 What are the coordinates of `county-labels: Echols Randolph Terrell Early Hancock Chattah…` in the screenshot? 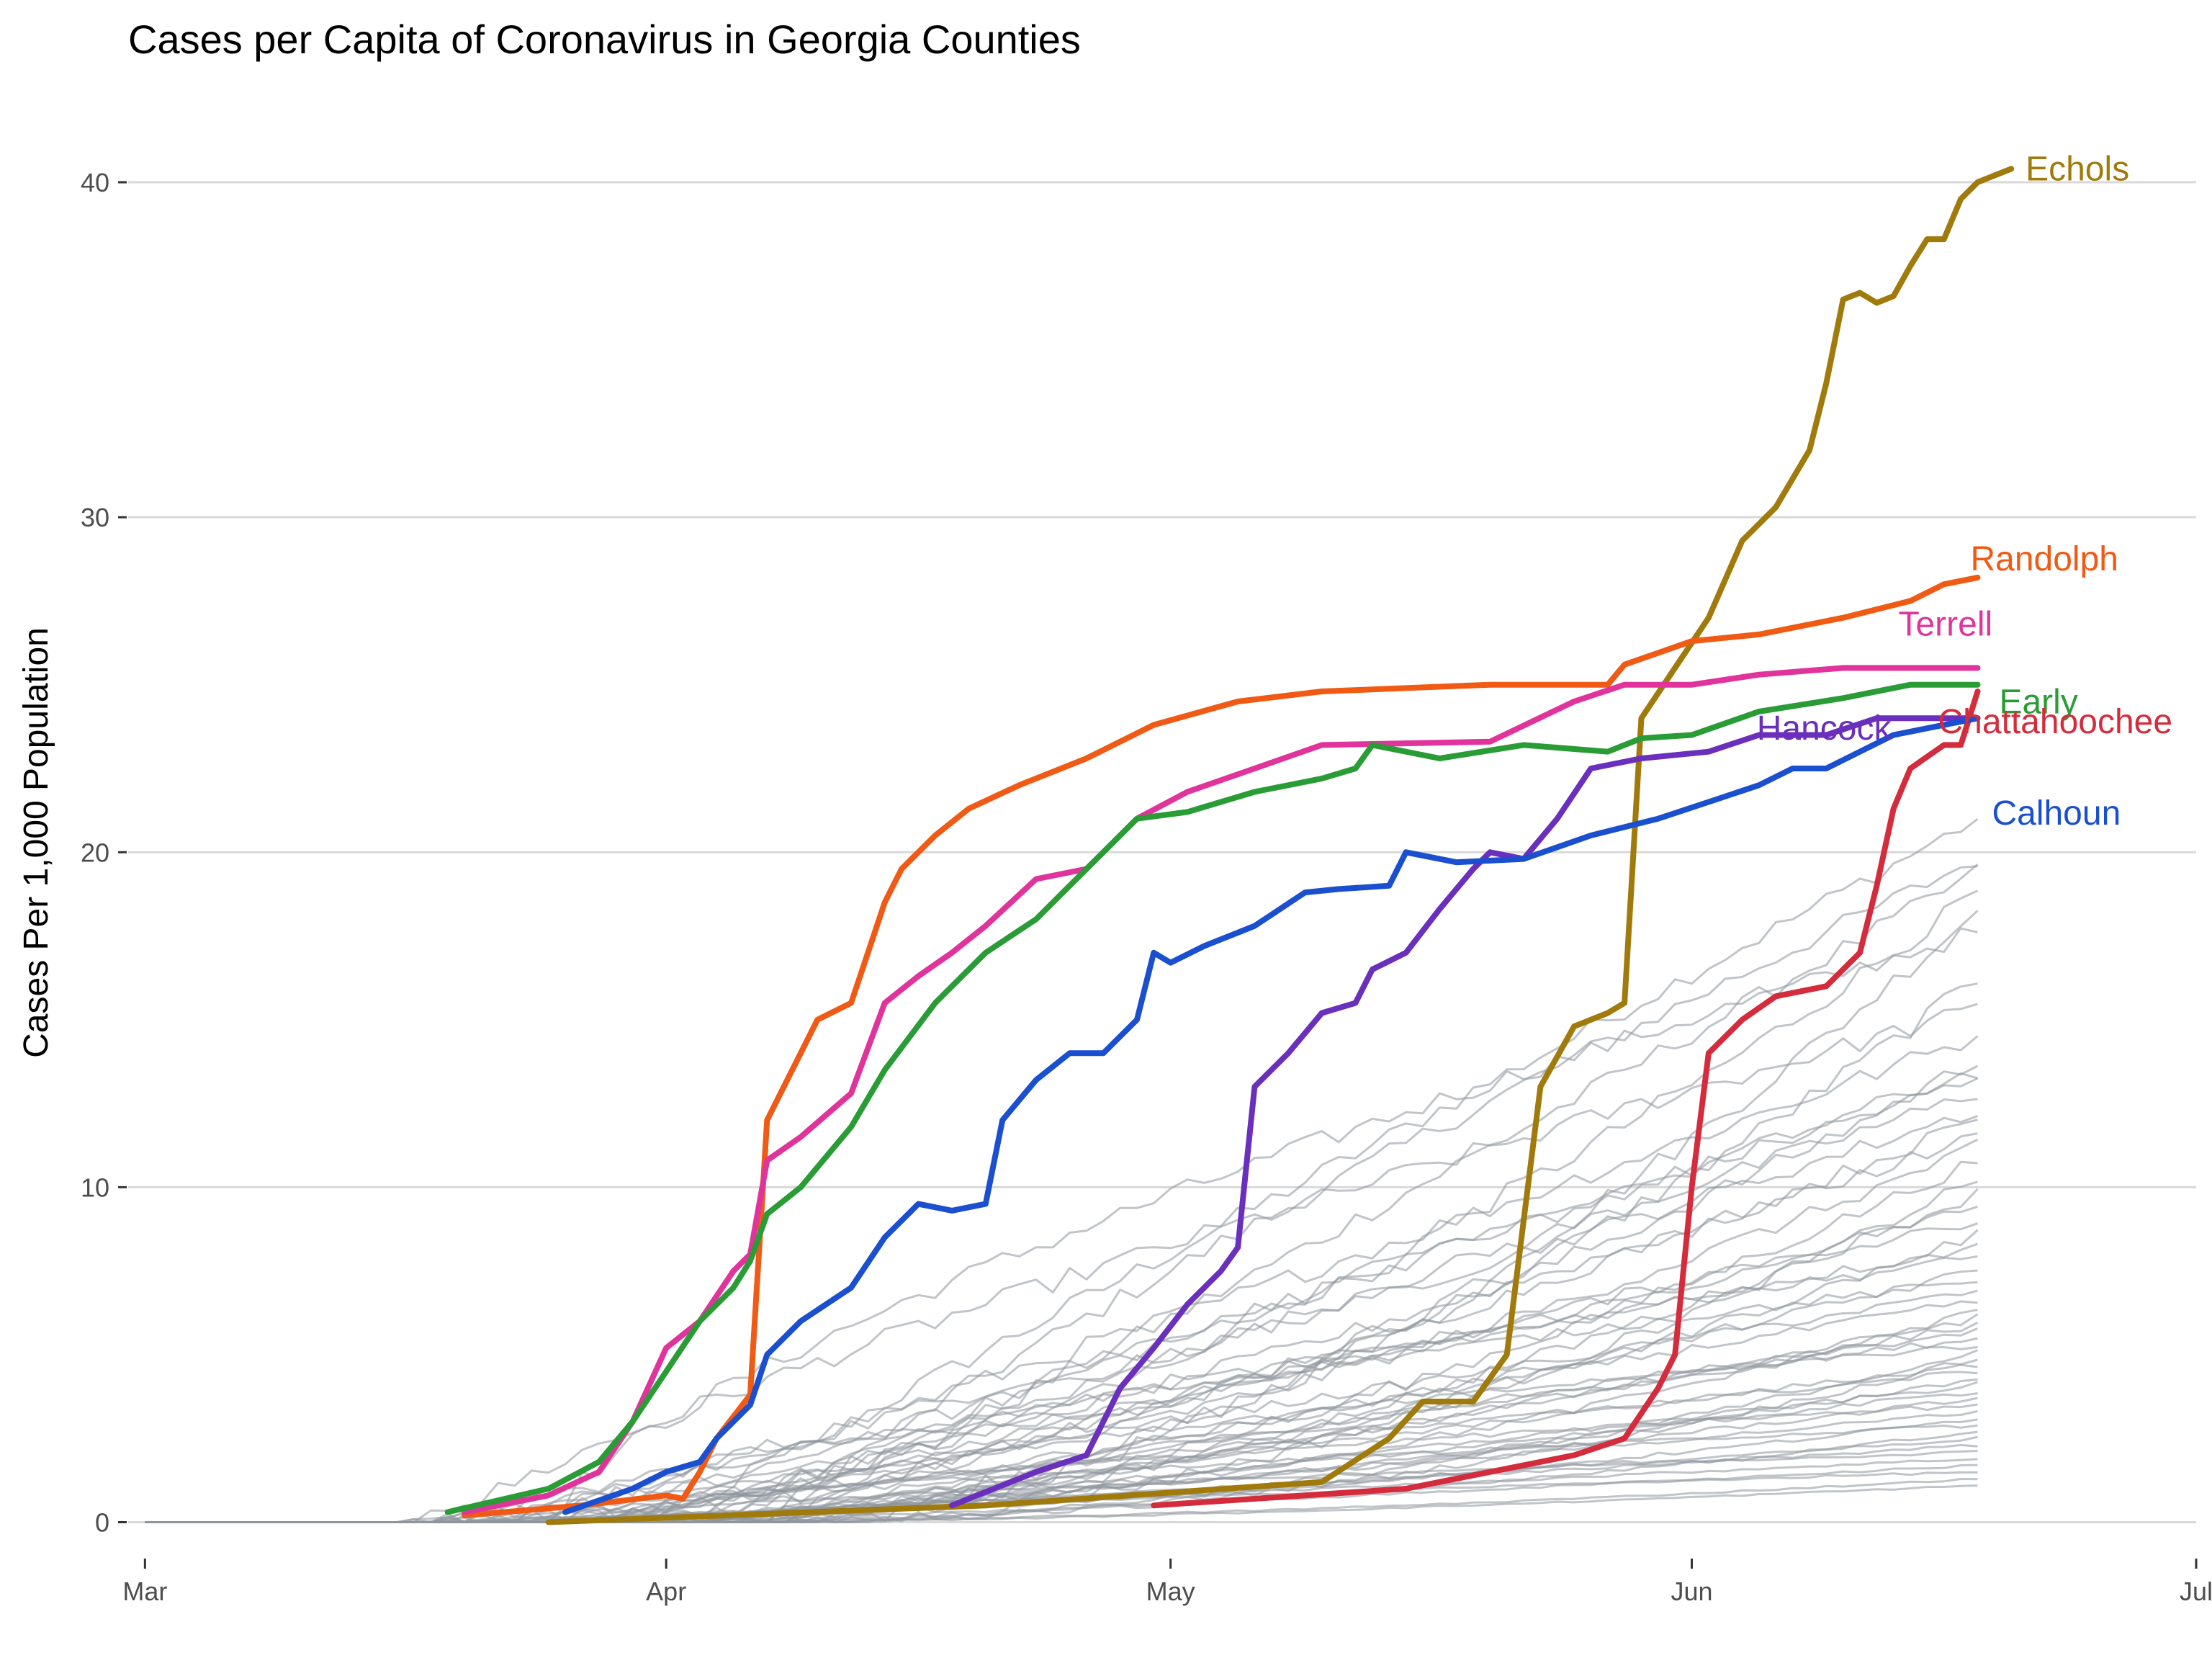 It's located at (1964, 492).